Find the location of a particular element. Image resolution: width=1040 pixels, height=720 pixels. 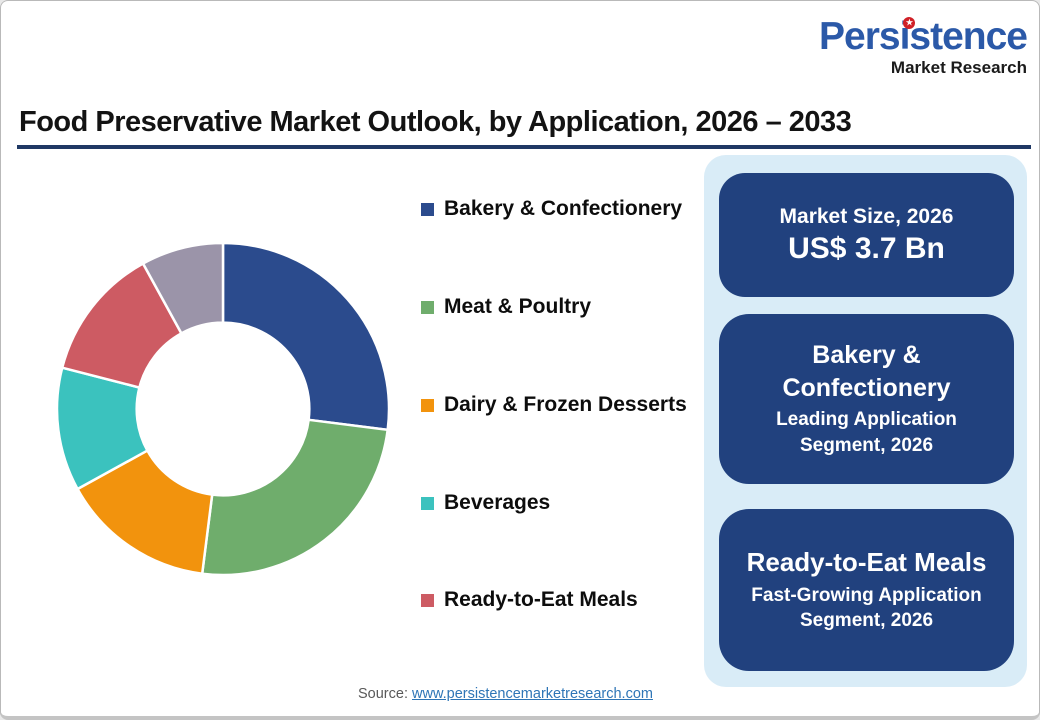

legend-item-bakery-confectionery: Bakery & Confectionery is located at coordinates (551, 209).